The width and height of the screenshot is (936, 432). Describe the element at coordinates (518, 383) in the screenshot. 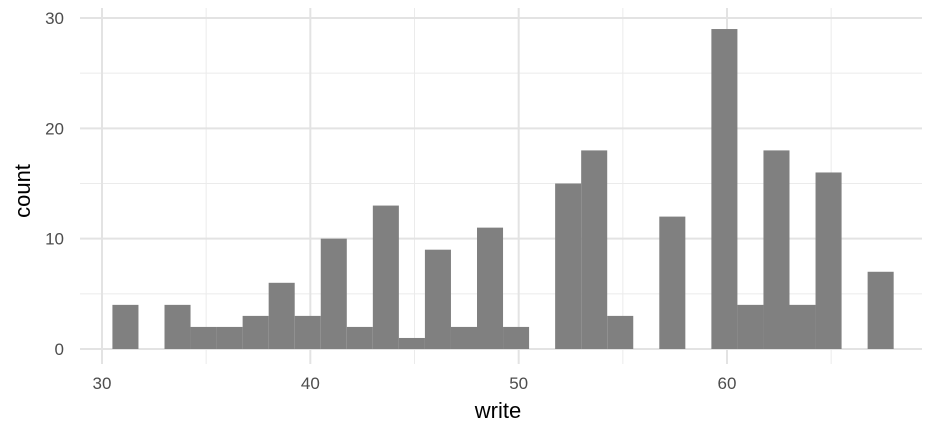

I see `x-tick-label: 50` at that location.